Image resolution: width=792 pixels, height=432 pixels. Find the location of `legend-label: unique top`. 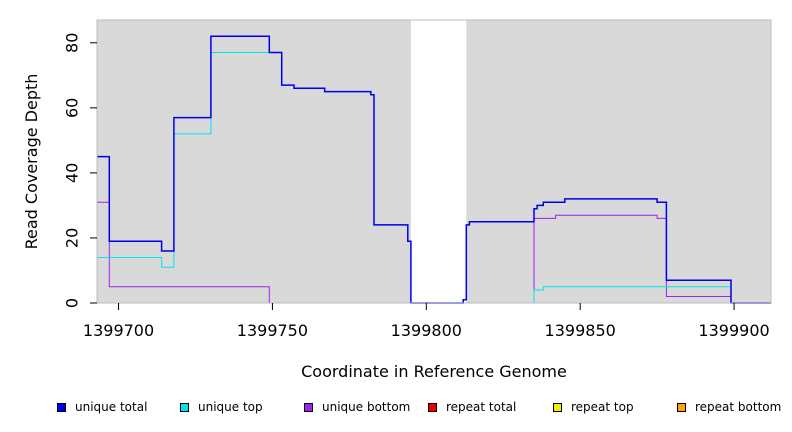

legend-label: unique top is located at coordinates (230, 407).